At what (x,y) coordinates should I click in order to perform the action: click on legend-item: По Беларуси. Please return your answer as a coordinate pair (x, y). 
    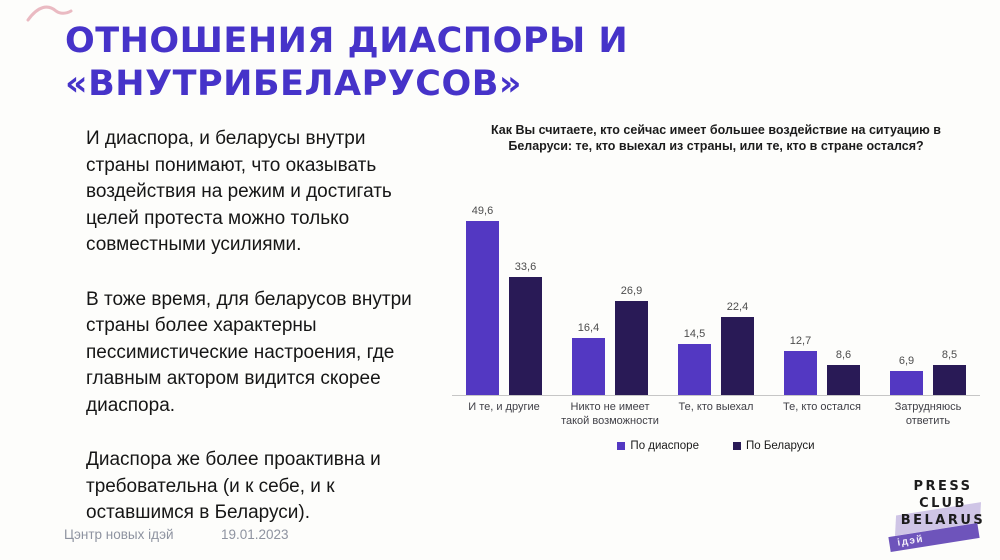
    Looking at the image, I should click on (773, 446).